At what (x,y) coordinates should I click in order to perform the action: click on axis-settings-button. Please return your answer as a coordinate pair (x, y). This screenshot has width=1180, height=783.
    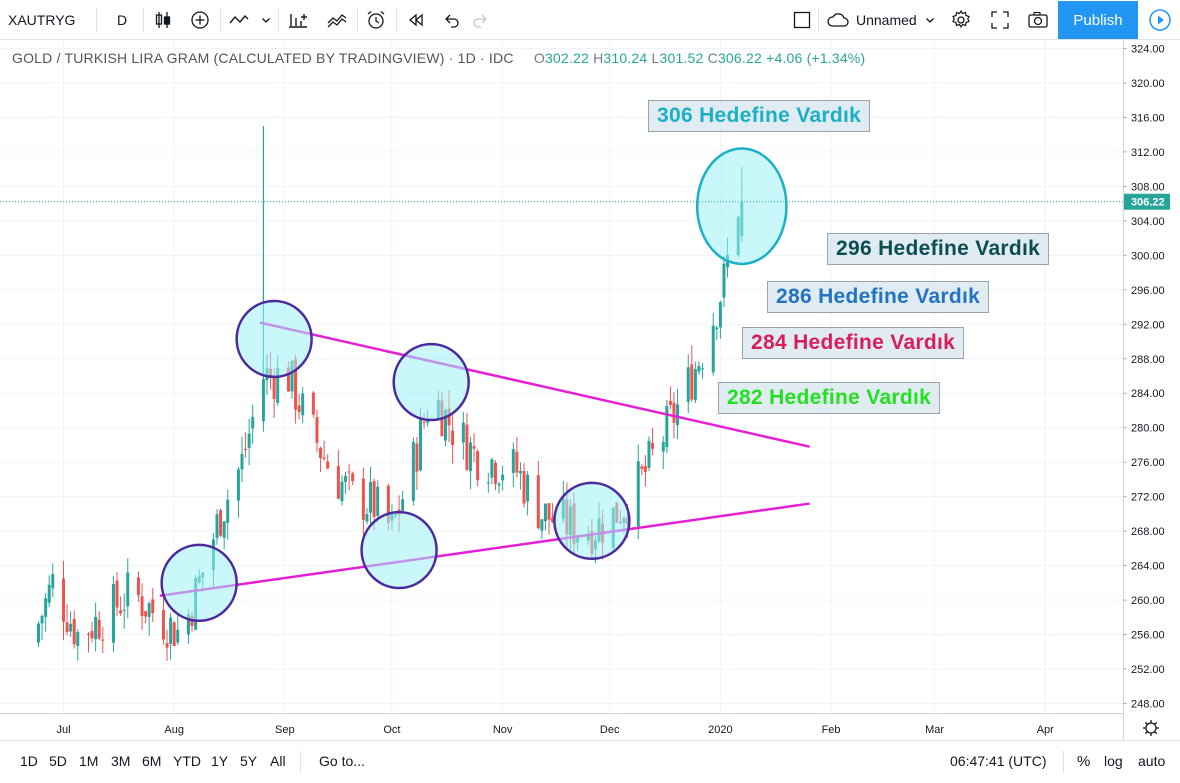
    Looking at the image, I should click on (1151, 728).